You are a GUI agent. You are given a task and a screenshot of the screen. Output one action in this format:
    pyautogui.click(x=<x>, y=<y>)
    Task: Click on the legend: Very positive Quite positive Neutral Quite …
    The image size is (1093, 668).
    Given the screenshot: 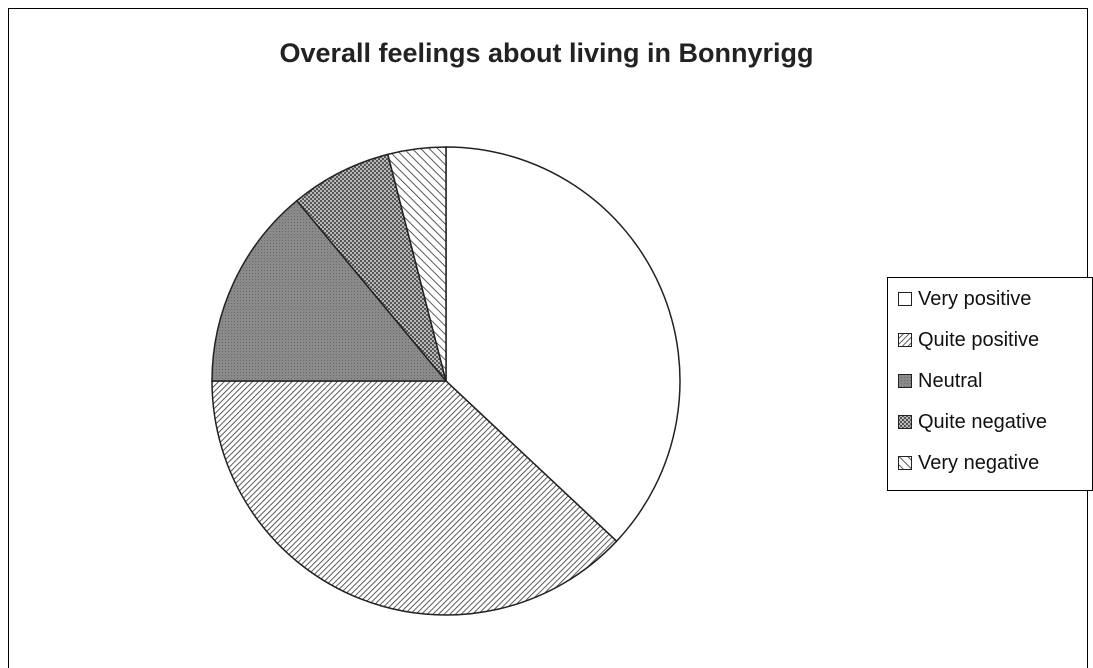 What is the action you would take?
    pyautogui.click(x=990, y=384)
    